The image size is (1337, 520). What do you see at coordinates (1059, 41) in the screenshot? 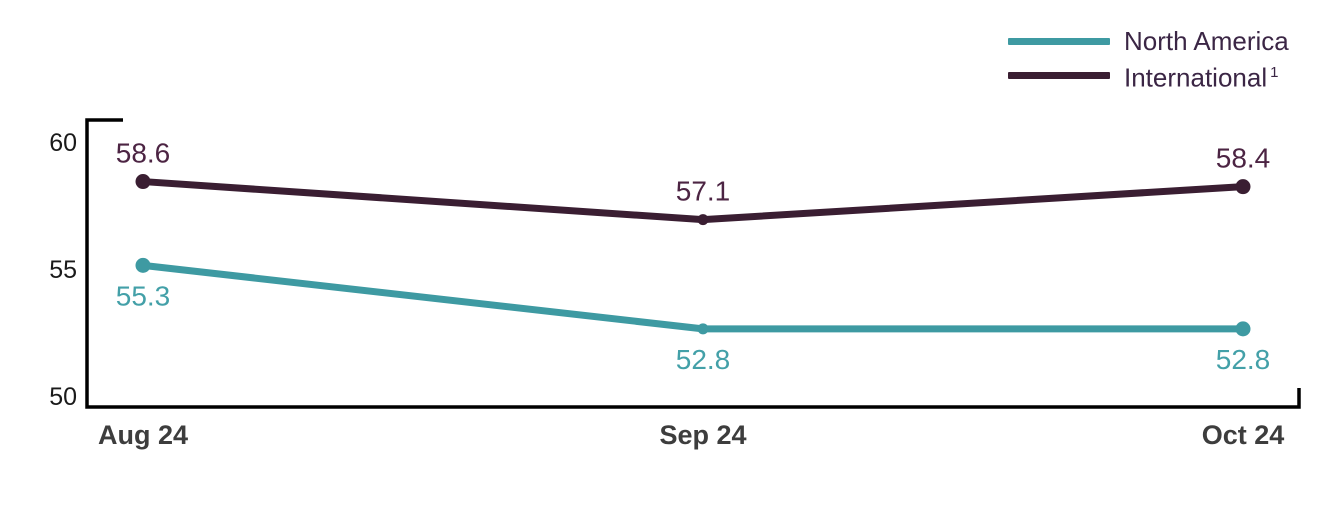
I see `legend-swatch-north-america` at bounding box center [1059, 41].